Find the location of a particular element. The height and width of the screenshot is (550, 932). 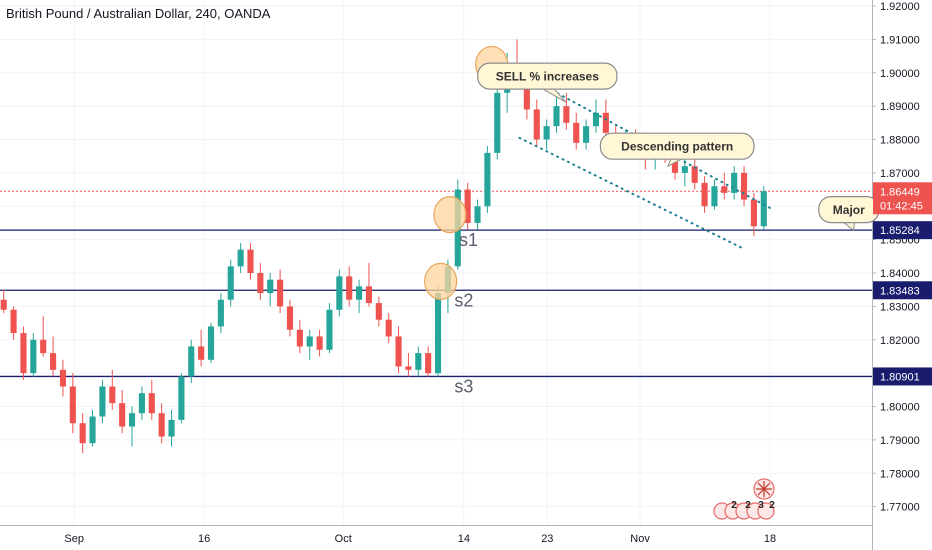

callout-pointer is located at coordinates (553, 95).